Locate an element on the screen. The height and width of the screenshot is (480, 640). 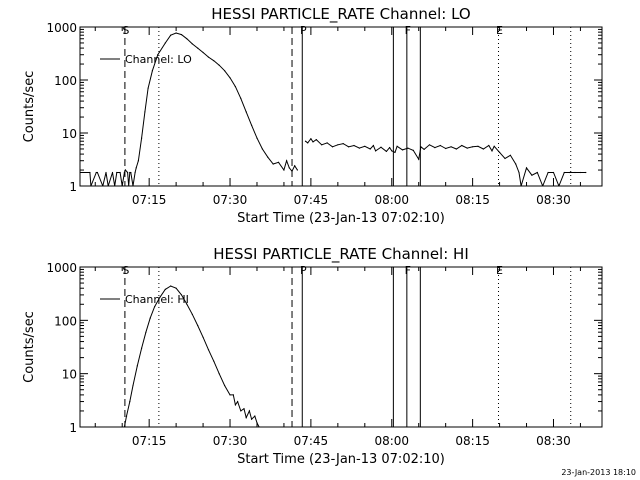
timestamp-stamp: 23-Jan-2013 18:10 is located at coordinates (598, 472).